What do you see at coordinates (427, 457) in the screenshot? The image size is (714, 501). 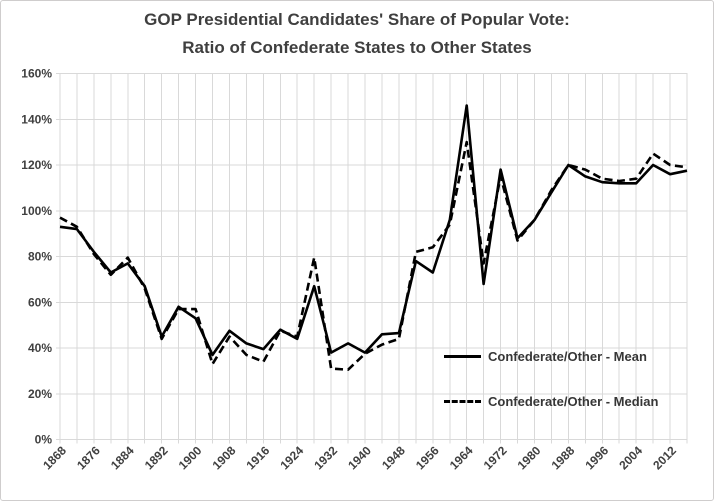 I see `x-axis-label: 1956` at bounding box center [427, 457].